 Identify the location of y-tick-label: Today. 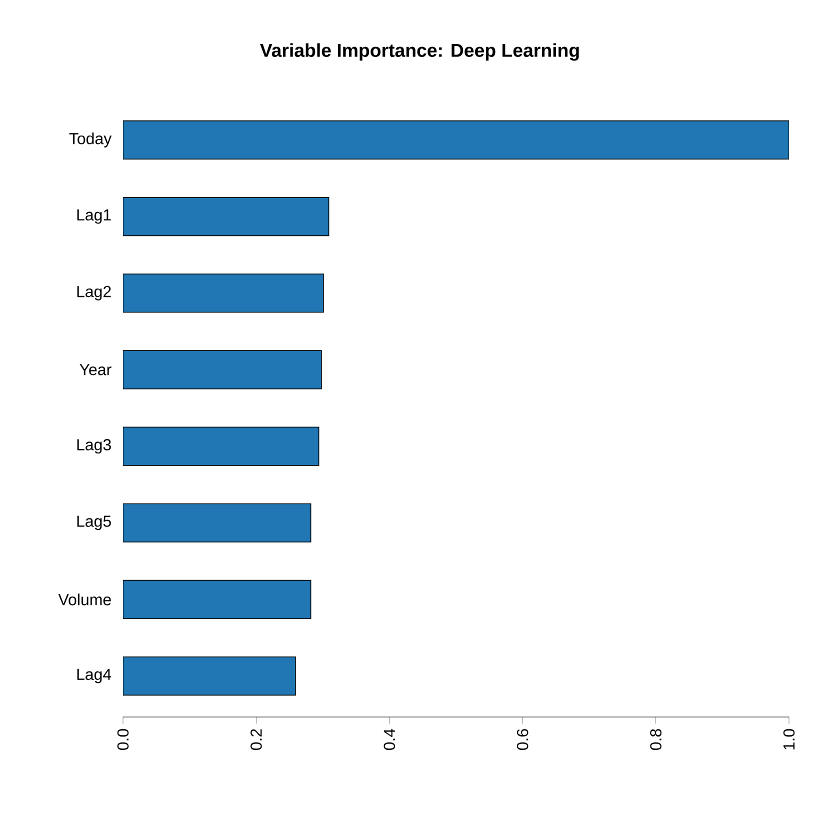
(90, 140).